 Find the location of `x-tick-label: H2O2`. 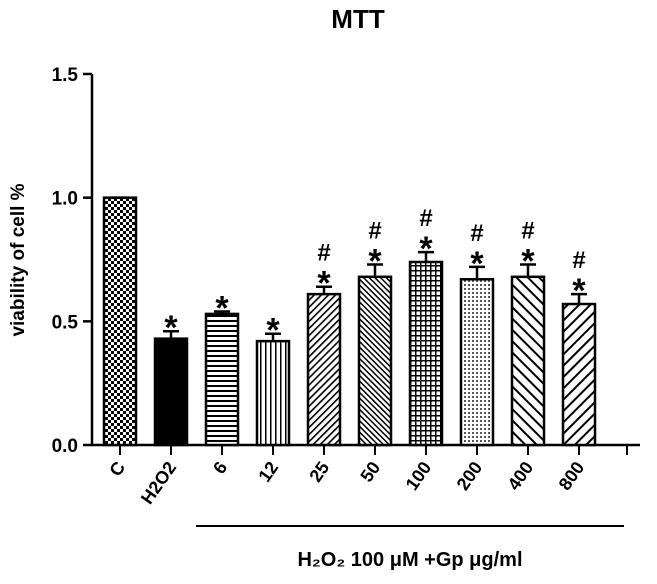

x-tick-label: H2O2 is located at coordinates (158, 483).